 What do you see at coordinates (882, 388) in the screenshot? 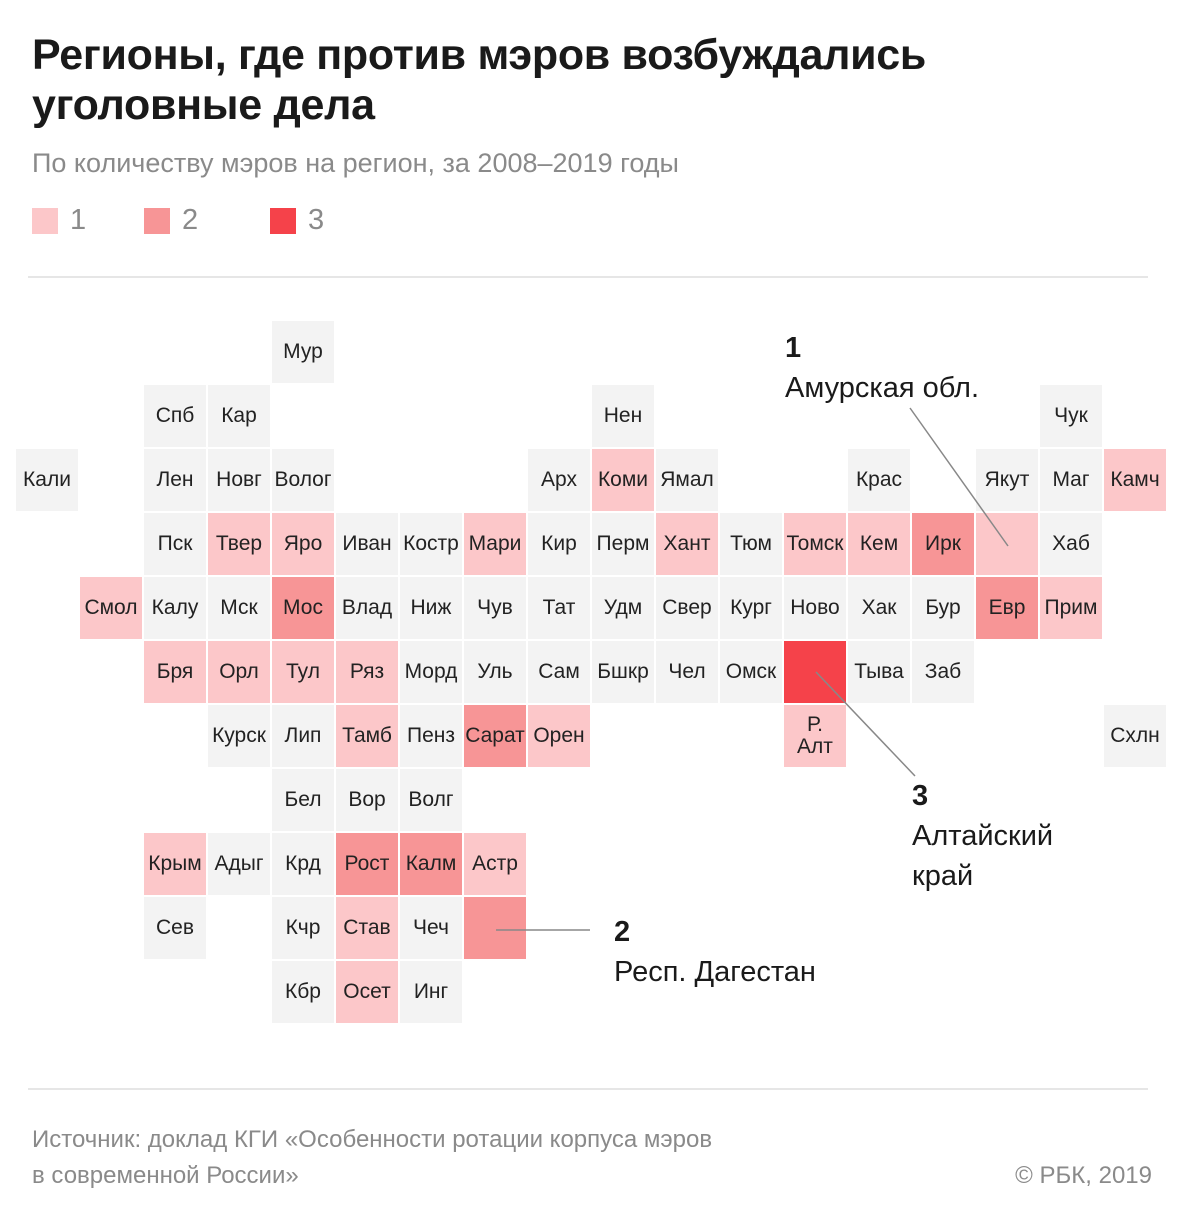
I see `annotation-amur-text: Амурская обл.` at bounding box center [882, 388].